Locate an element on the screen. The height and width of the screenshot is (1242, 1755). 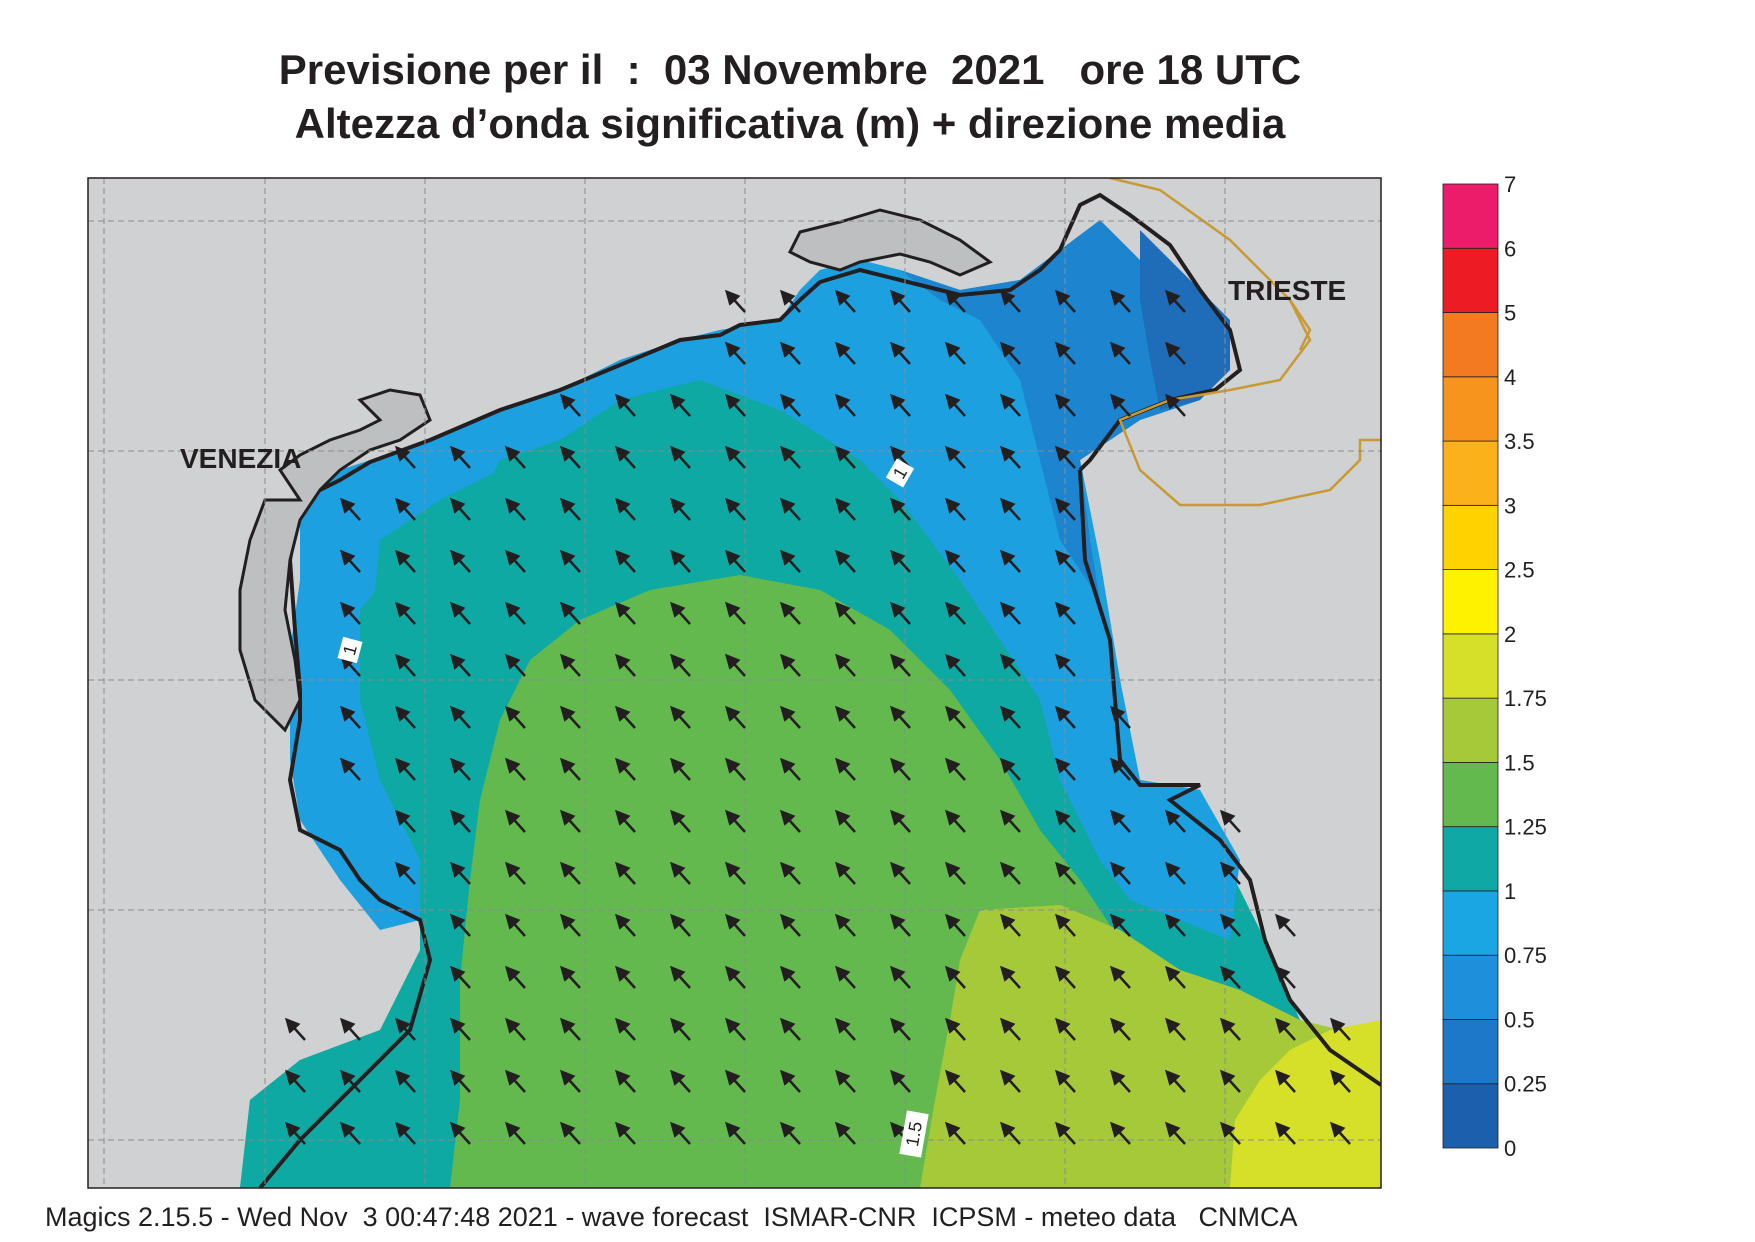
colorbar-tick-label: 5 is located at coordinates (1510, 313).